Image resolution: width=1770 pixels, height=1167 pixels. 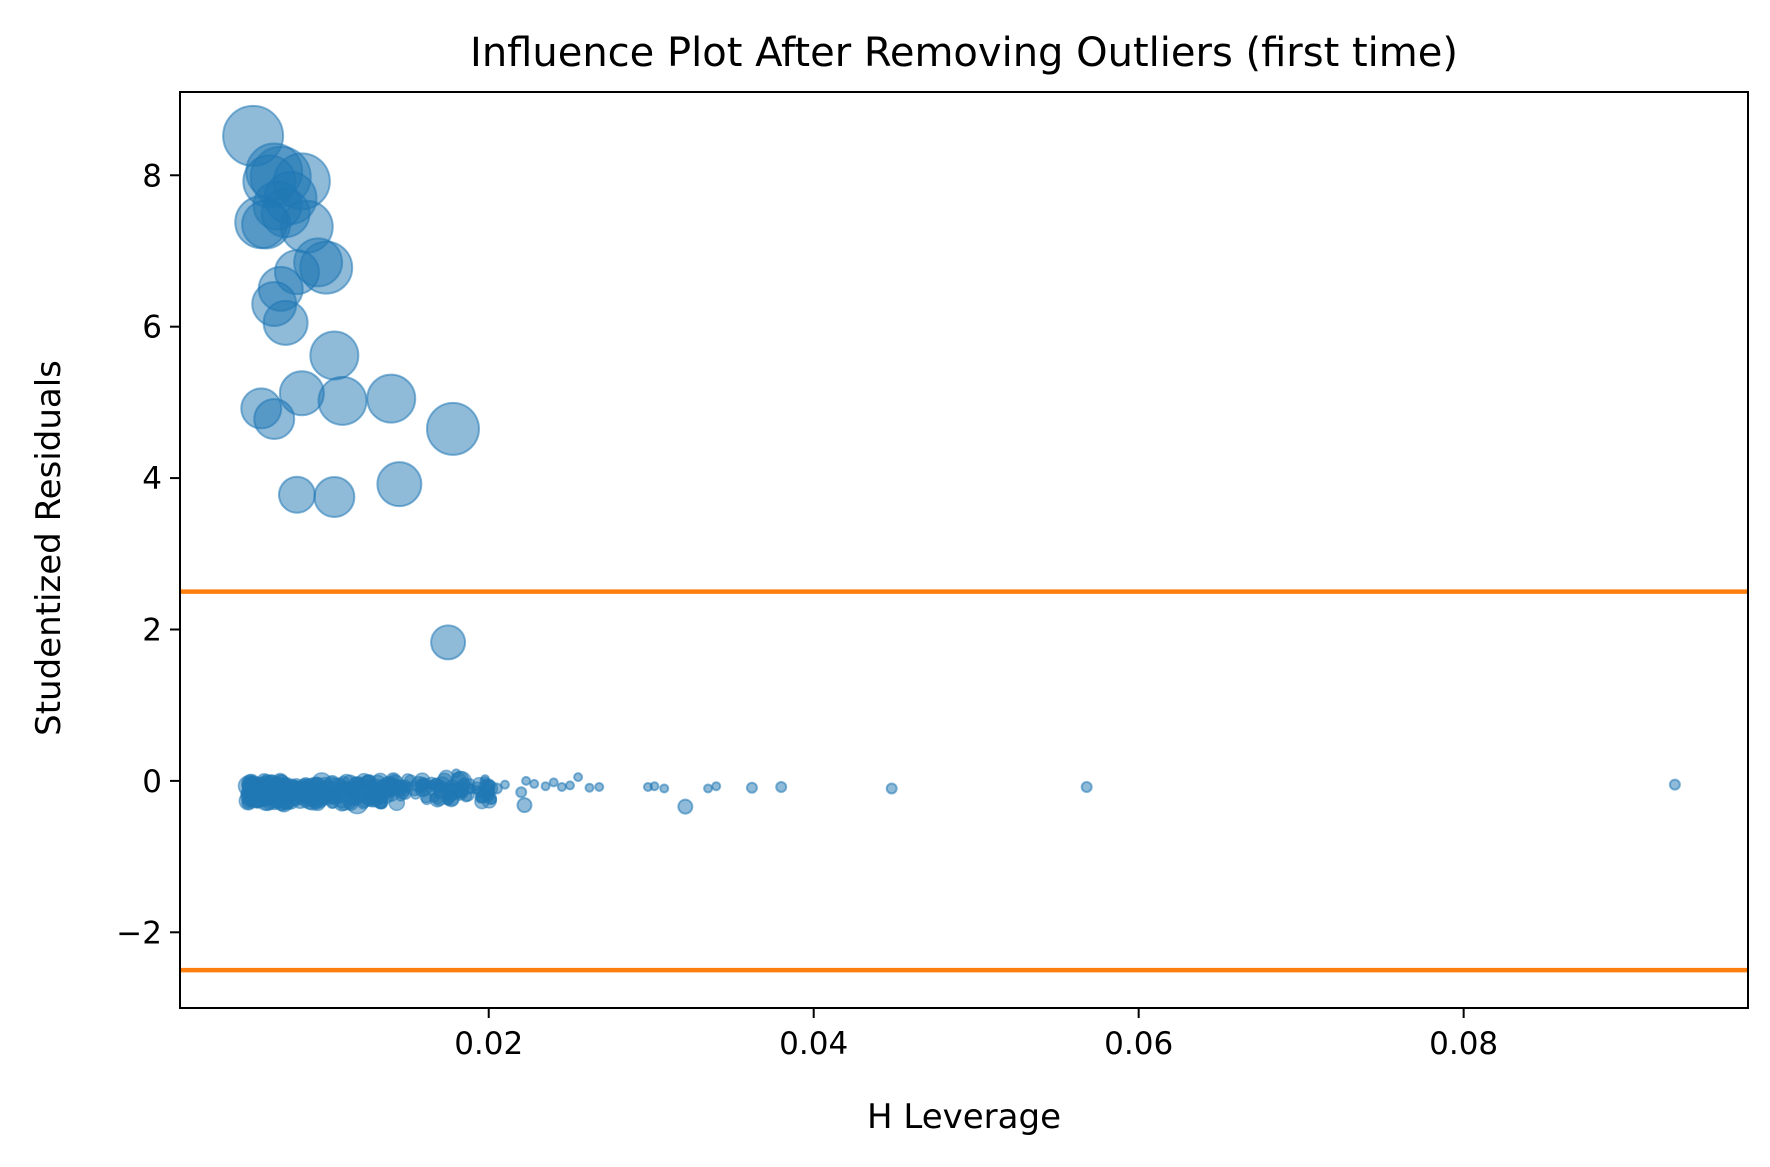 I want to click on y-tick-label: −2, so click(x=139, y=933).